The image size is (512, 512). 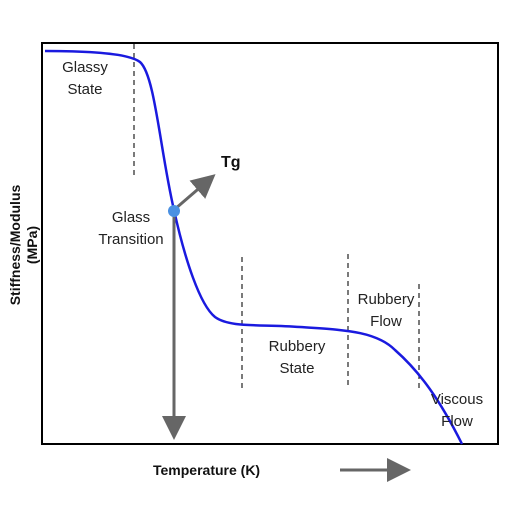 What do you see at coordinates (32, 245) in the screenshot?
I see `y-axis-label-line2: (MPa)` at bounding box center [32, 245].